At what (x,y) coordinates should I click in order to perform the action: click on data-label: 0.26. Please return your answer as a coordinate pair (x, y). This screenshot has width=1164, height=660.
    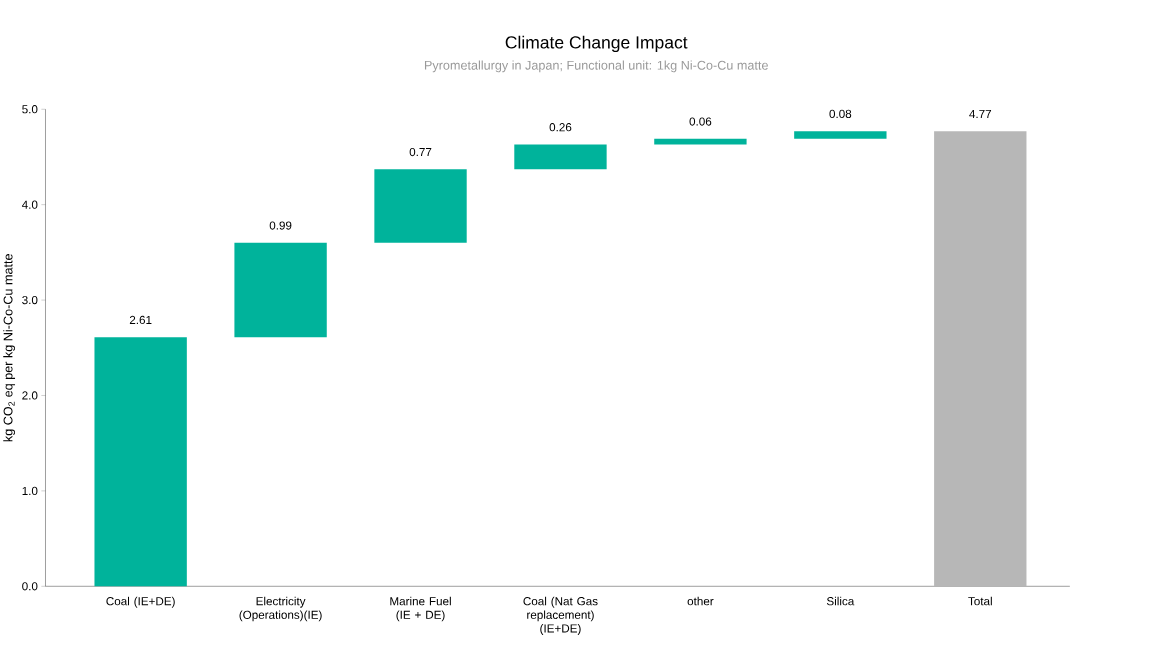
    Looking at the image, I should click on (560, 127).